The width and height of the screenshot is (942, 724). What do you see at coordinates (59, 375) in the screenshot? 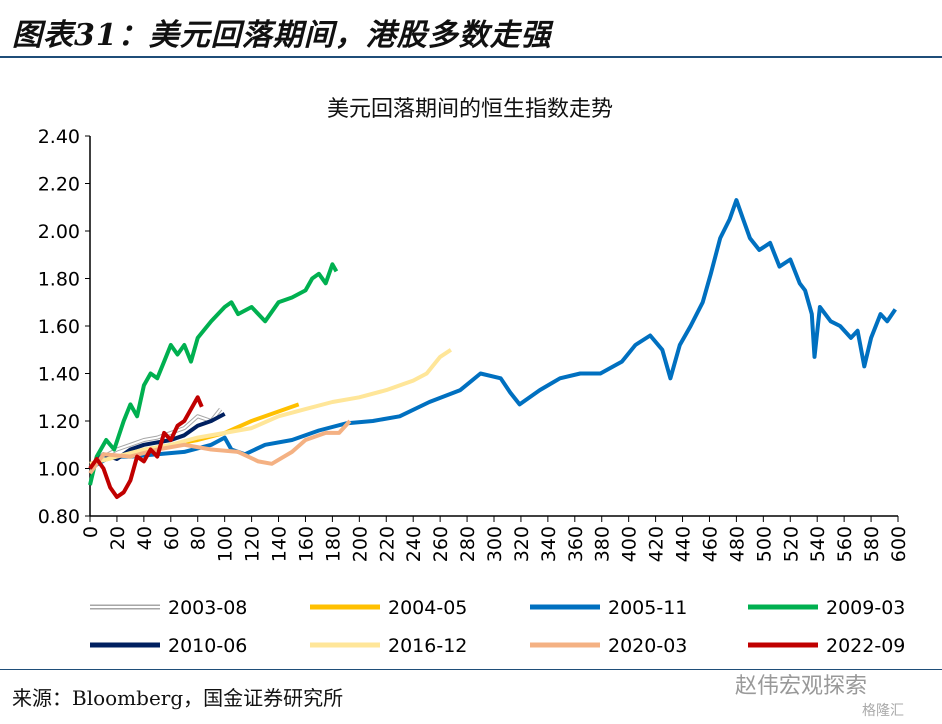
I see `y-tick-label: 1.40` at bounding box center [59, 375].